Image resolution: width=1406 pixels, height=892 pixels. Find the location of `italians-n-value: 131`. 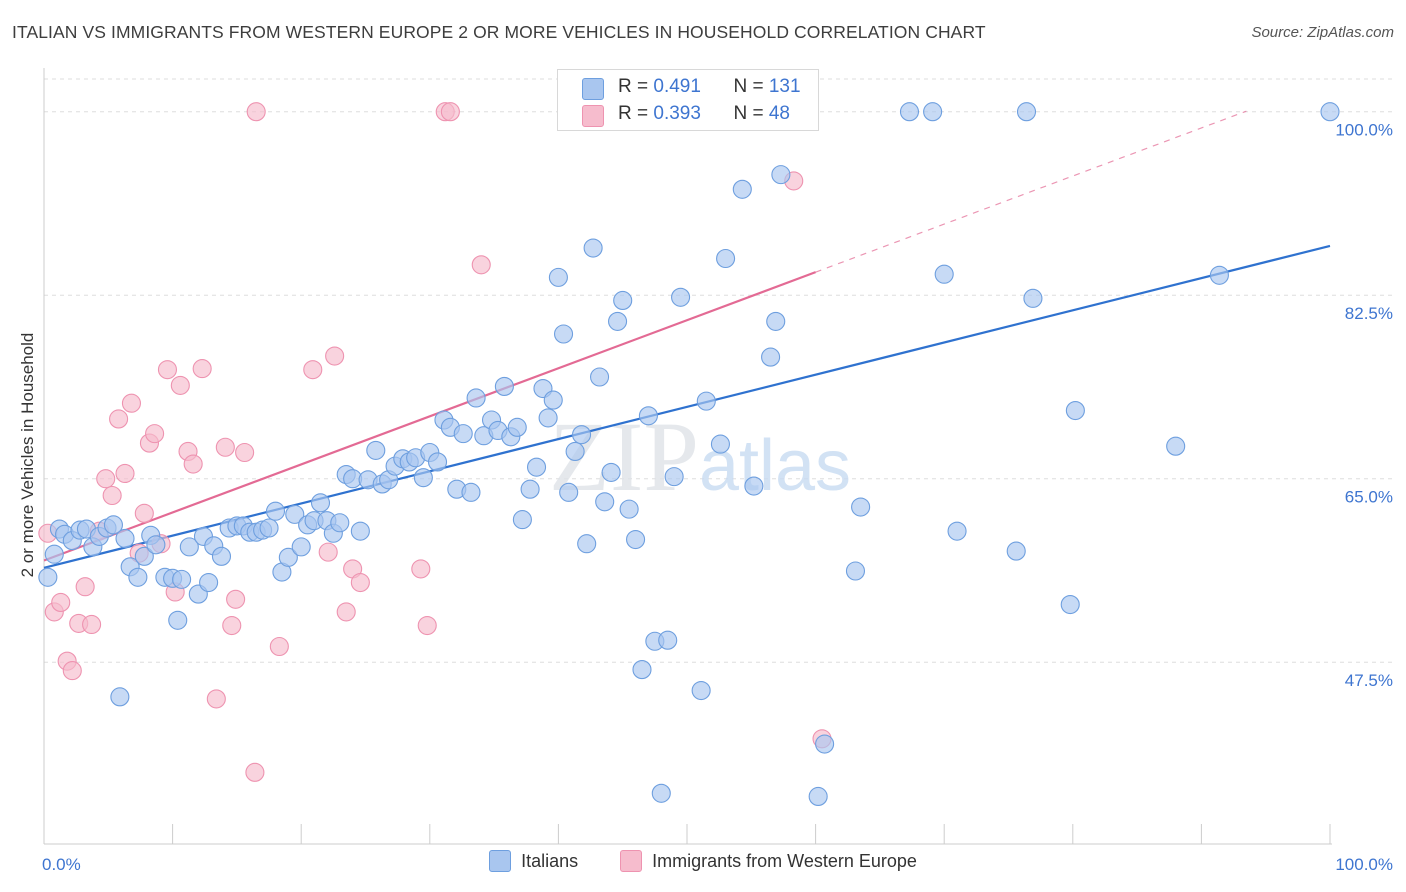

italians-n-value: 131 is located at coordinates (784, 86).